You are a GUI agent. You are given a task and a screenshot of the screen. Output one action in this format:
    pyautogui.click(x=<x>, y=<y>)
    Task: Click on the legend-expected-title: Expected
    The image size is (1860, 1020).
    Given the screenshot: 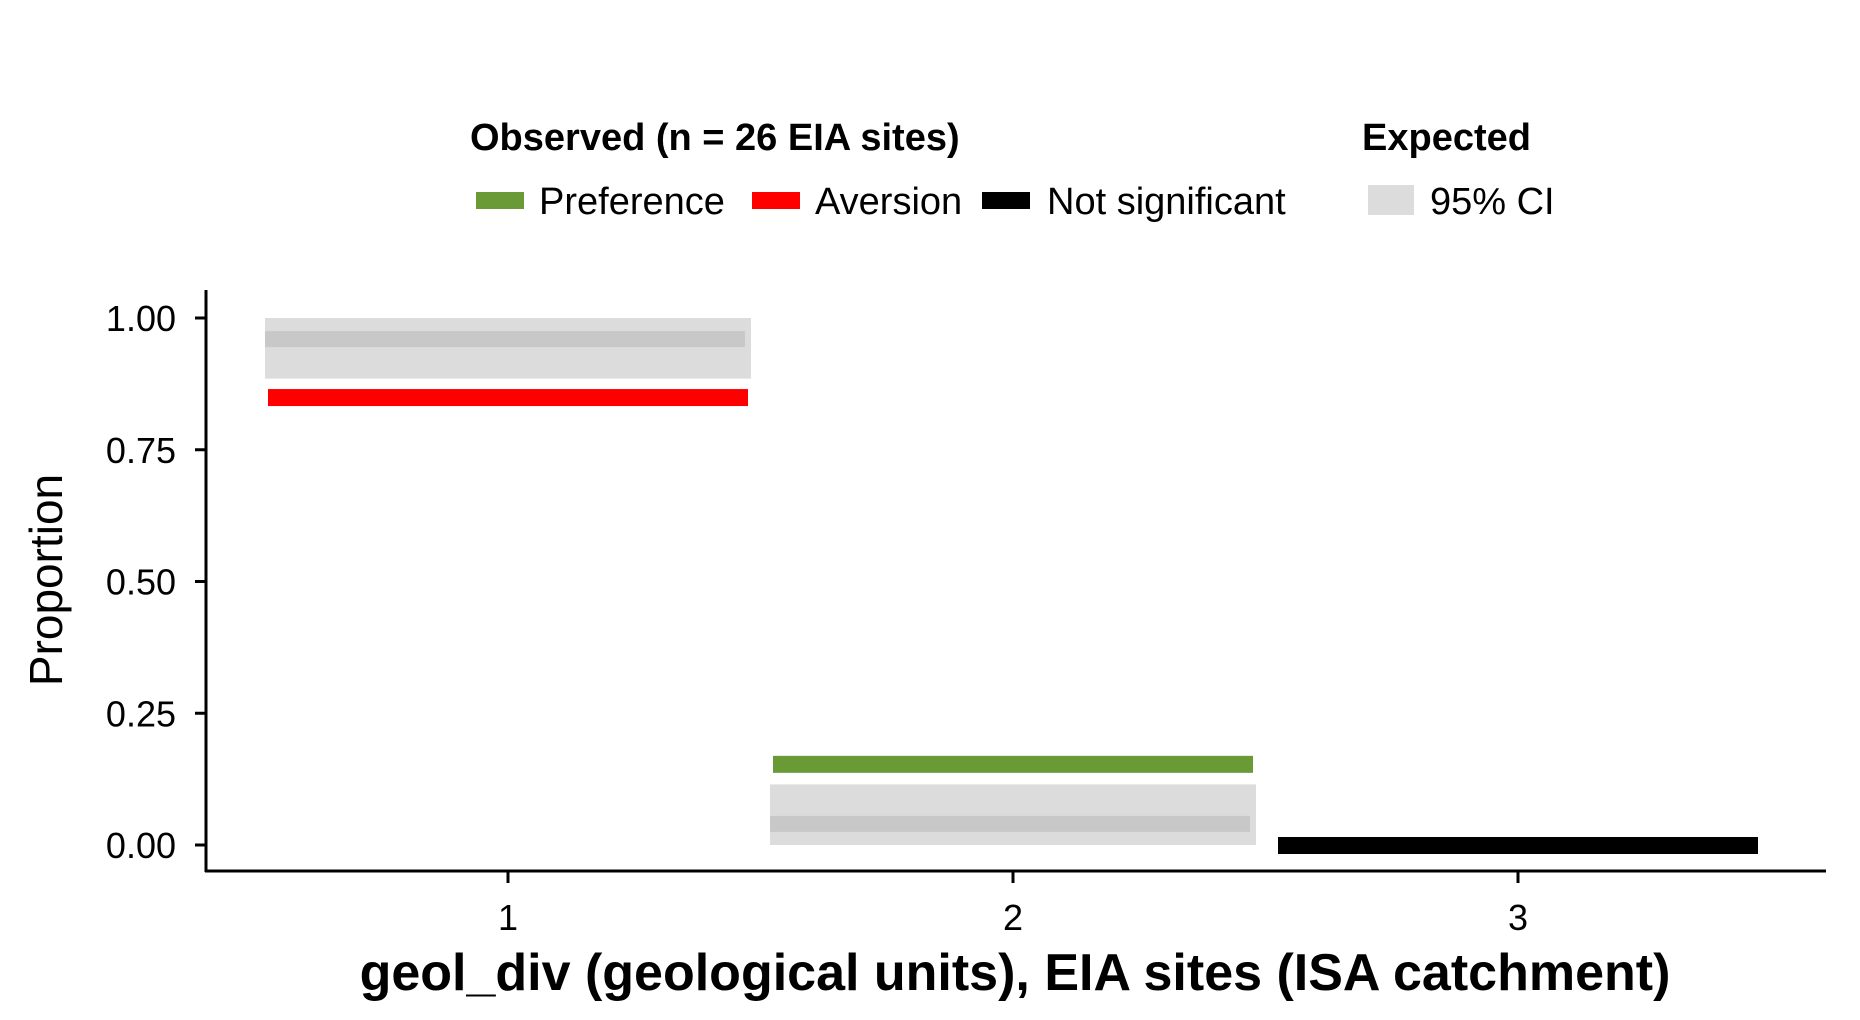 What is the action you would take?
    pyautogui.click(x=1446, y=138)
    